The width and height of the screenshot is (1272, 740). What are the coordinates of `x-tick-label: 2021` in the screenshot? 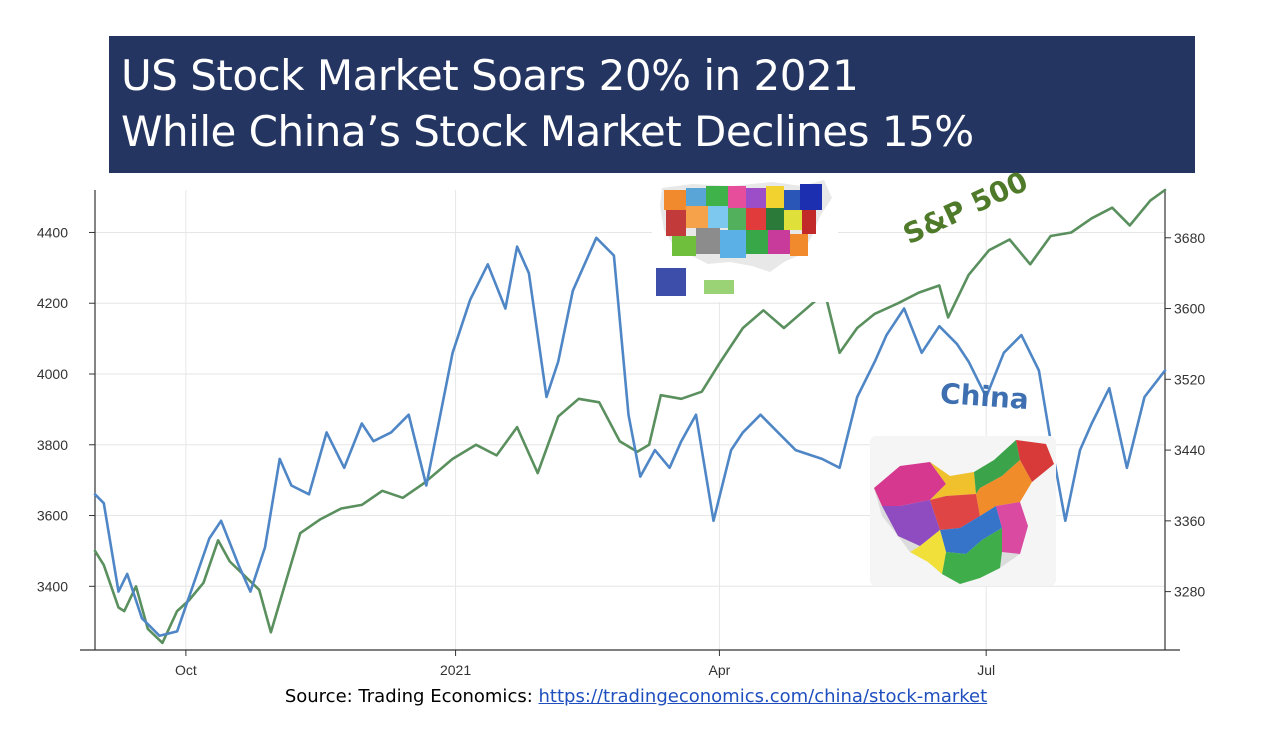 It's located at (455, 670).